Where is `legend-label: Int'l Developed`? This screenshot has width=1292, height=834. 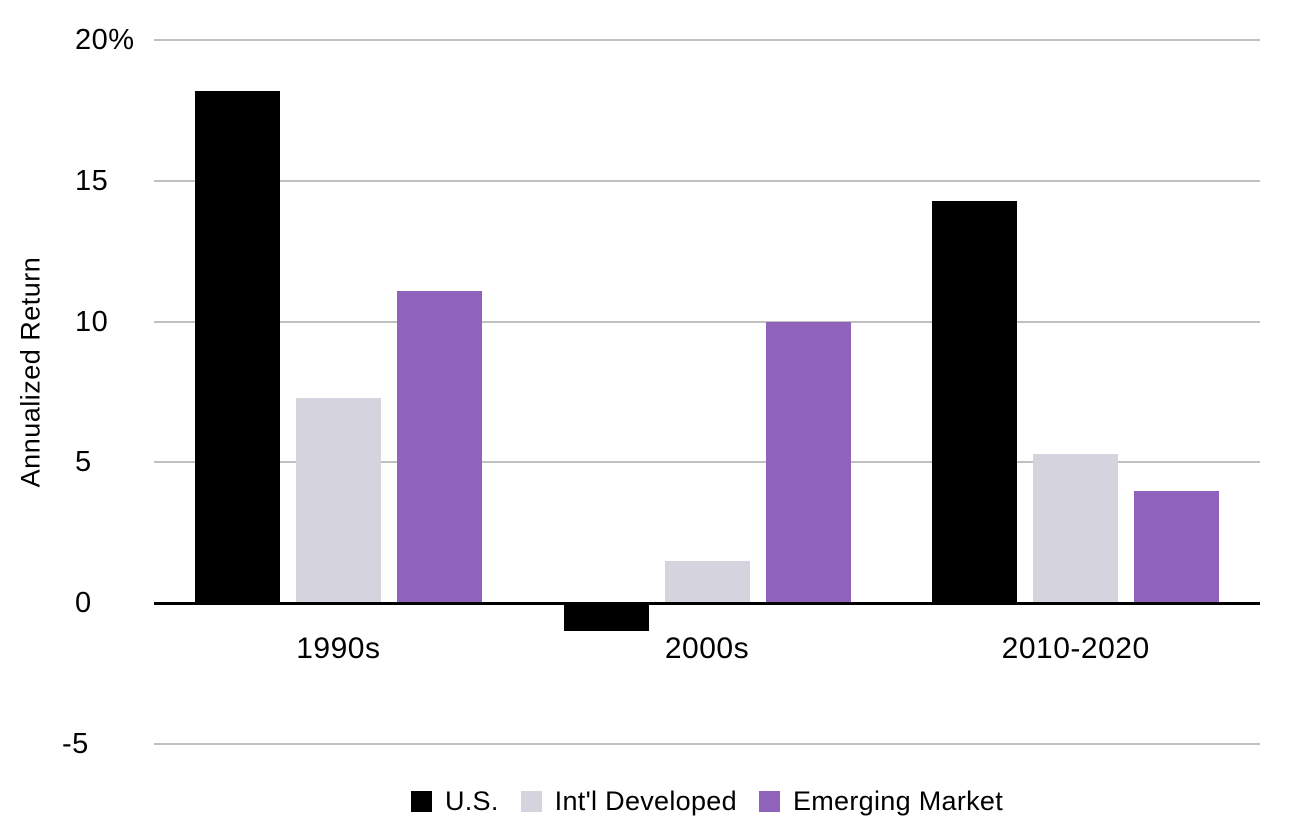
legend-label: Int'l Developed is located at coordinates (645, 800).